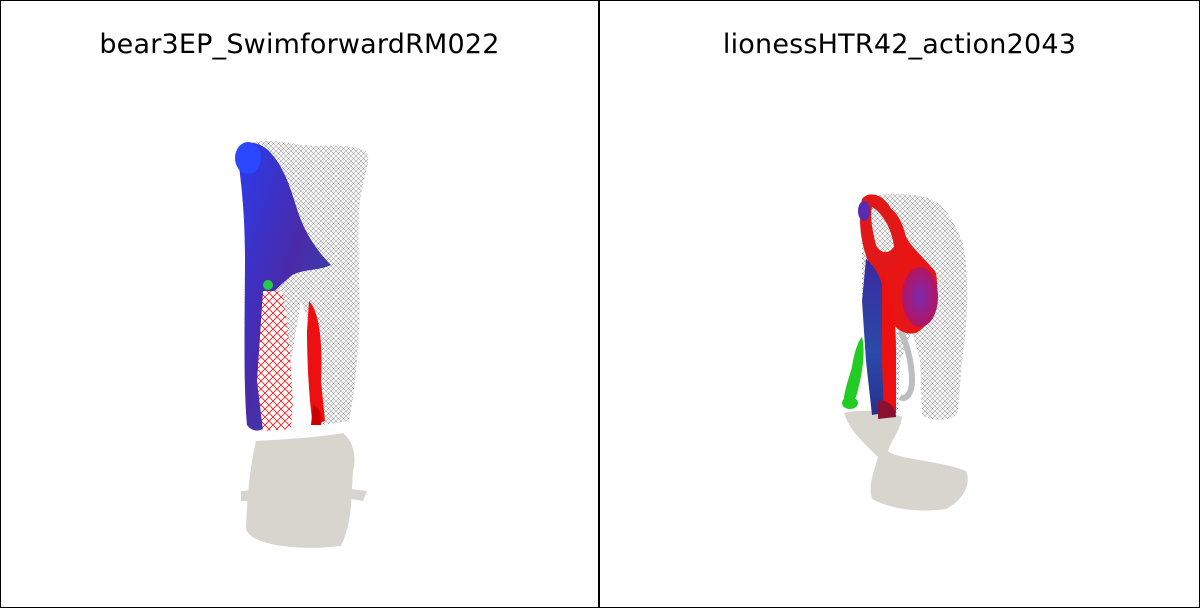 The image size is (1200, 608). Describe the element at coordinates (275, 361) in the screenshot. I see `bear-red-wire-leg` at that location.